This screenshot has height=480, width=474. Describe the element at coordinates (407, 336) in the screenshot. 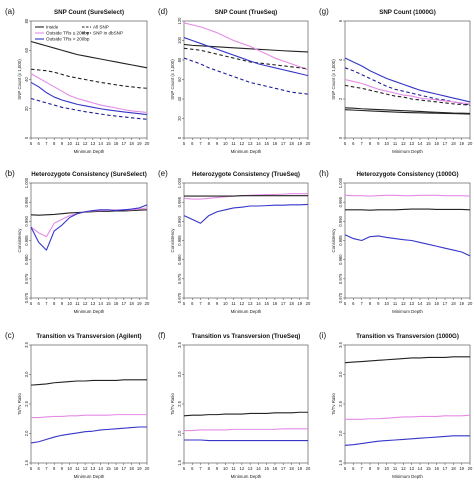

I see `chart-title: Transition vs Transversion (1000G)` at that location.